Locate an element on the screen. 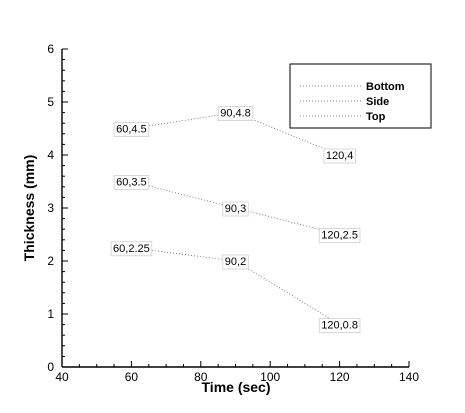 This screenshot has height=413, width=465. y-tick-label: 0 is located at coordinates (50, 367).